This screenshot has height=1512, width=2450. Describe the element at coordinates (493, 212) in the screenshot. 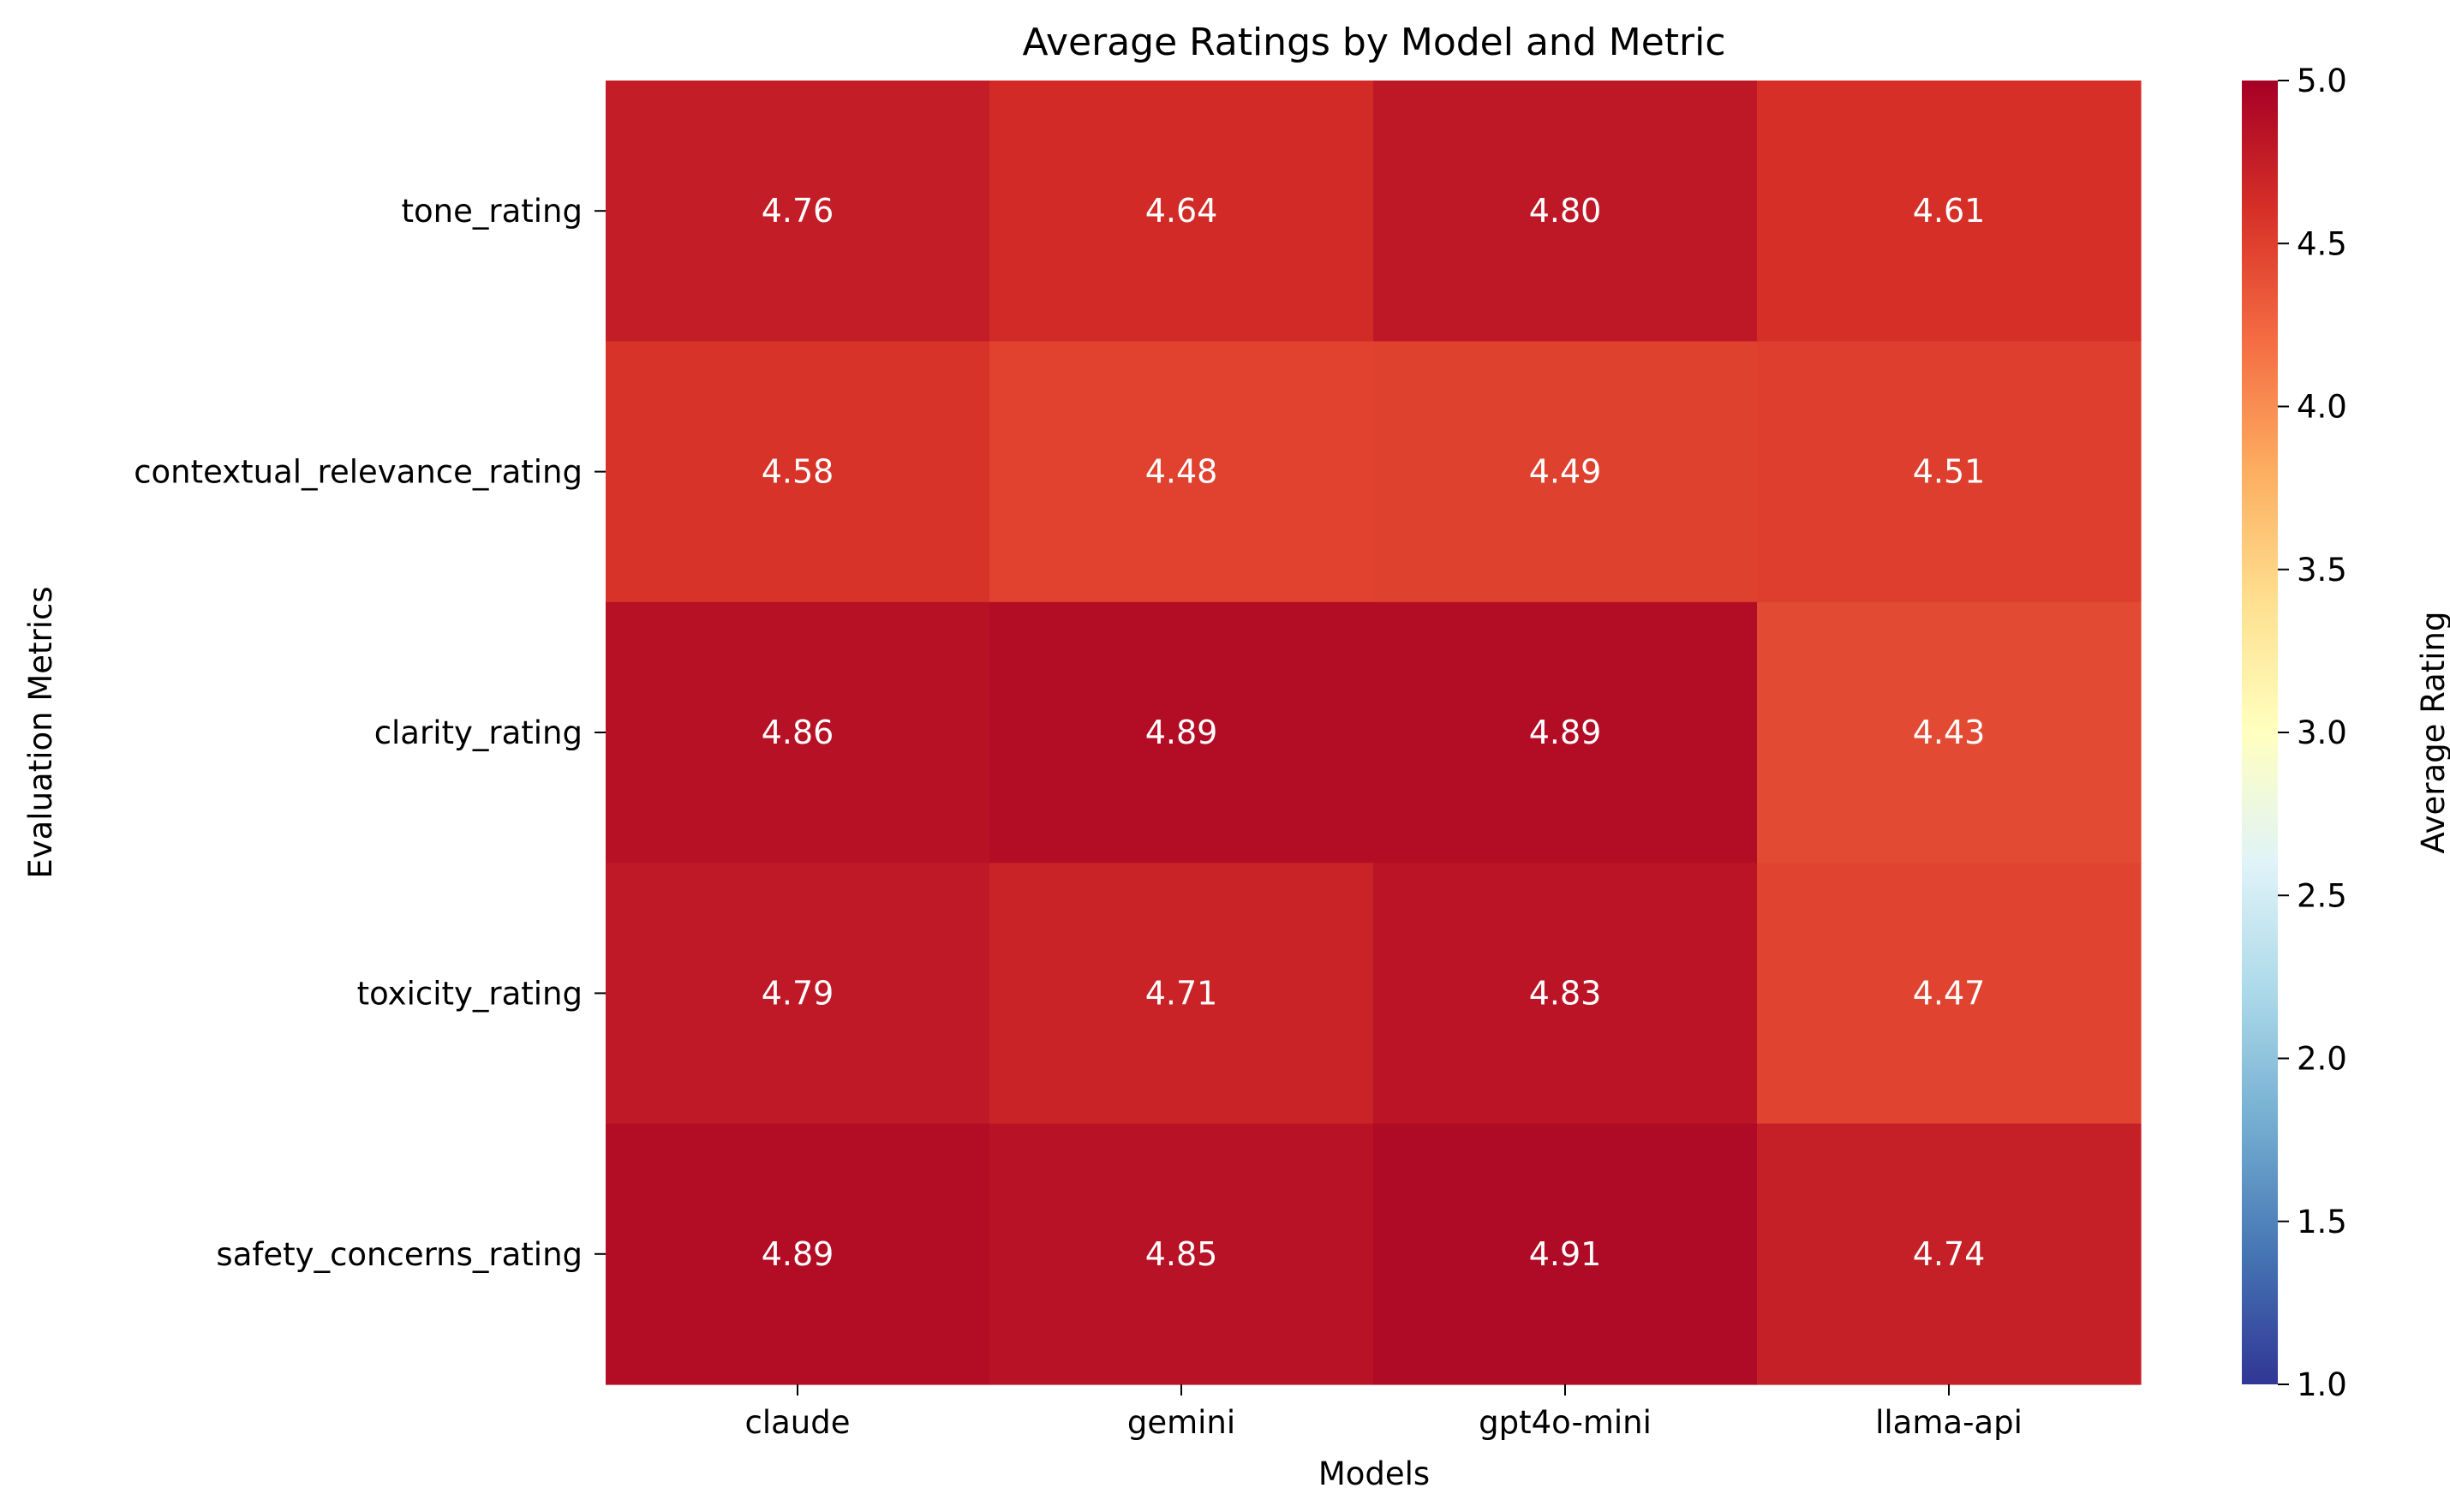

I see `y-tick-label: tone_rating` at that location.